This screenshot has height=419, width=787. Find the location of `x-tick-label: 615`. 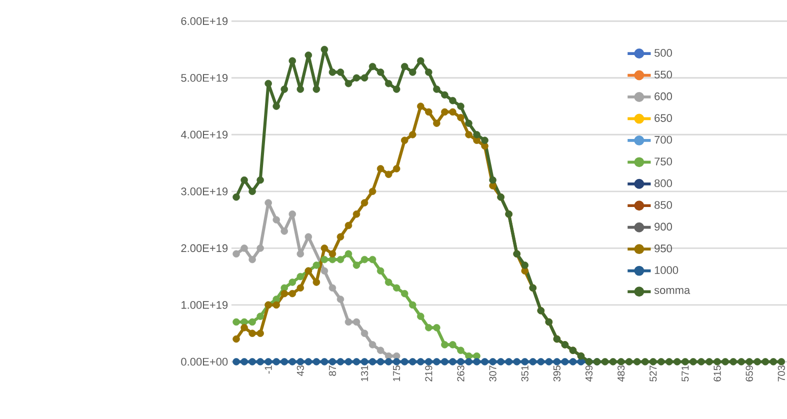

x-tick-label: 615 is located at coordinates (717, 373).